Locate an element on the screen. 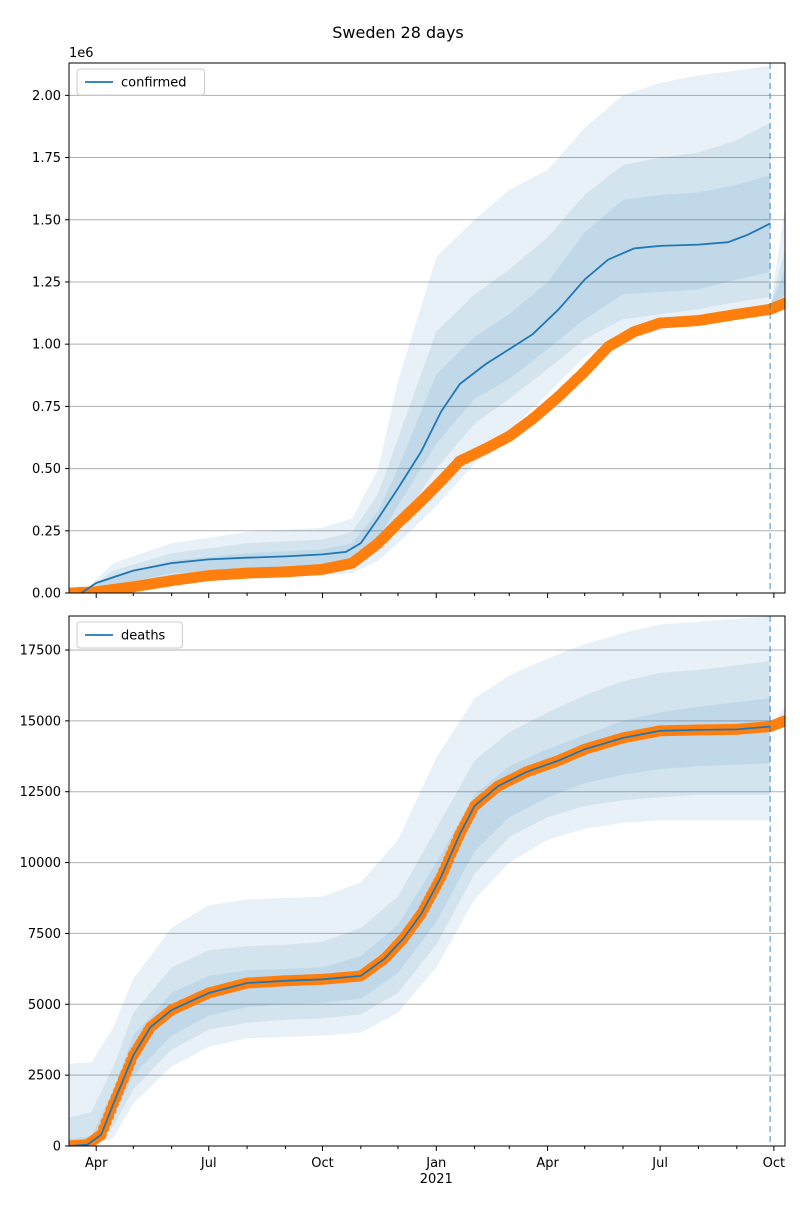 This screenshot has width=800, height=1205. y-tick-label: 0.00 is located at coordinates (46, 594).